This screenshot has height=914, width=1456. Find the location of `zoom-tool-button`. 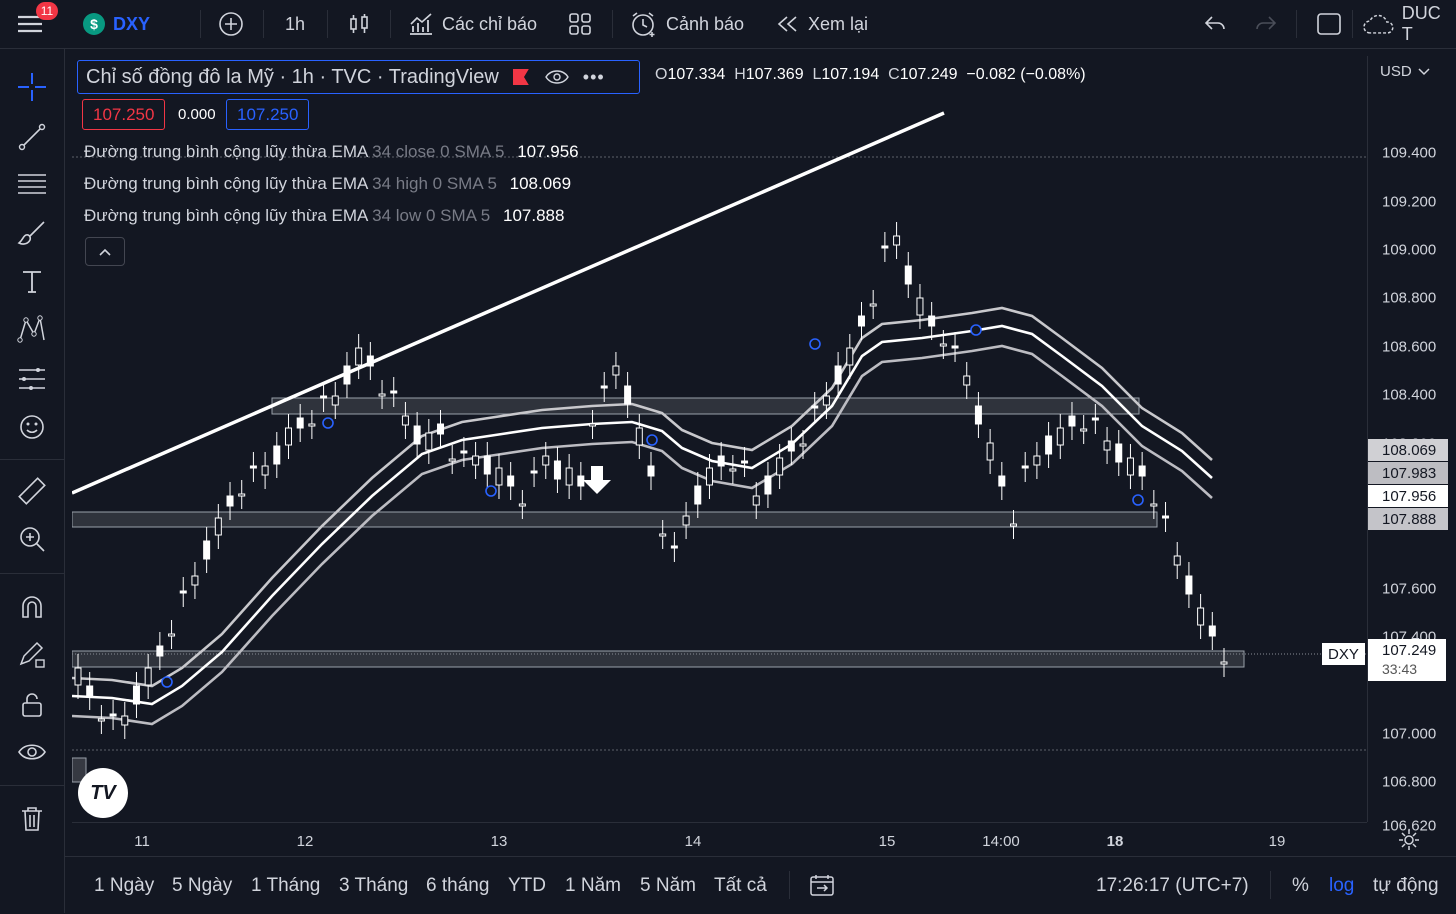

zoom-tool-button is located at coordinates (32, 539).